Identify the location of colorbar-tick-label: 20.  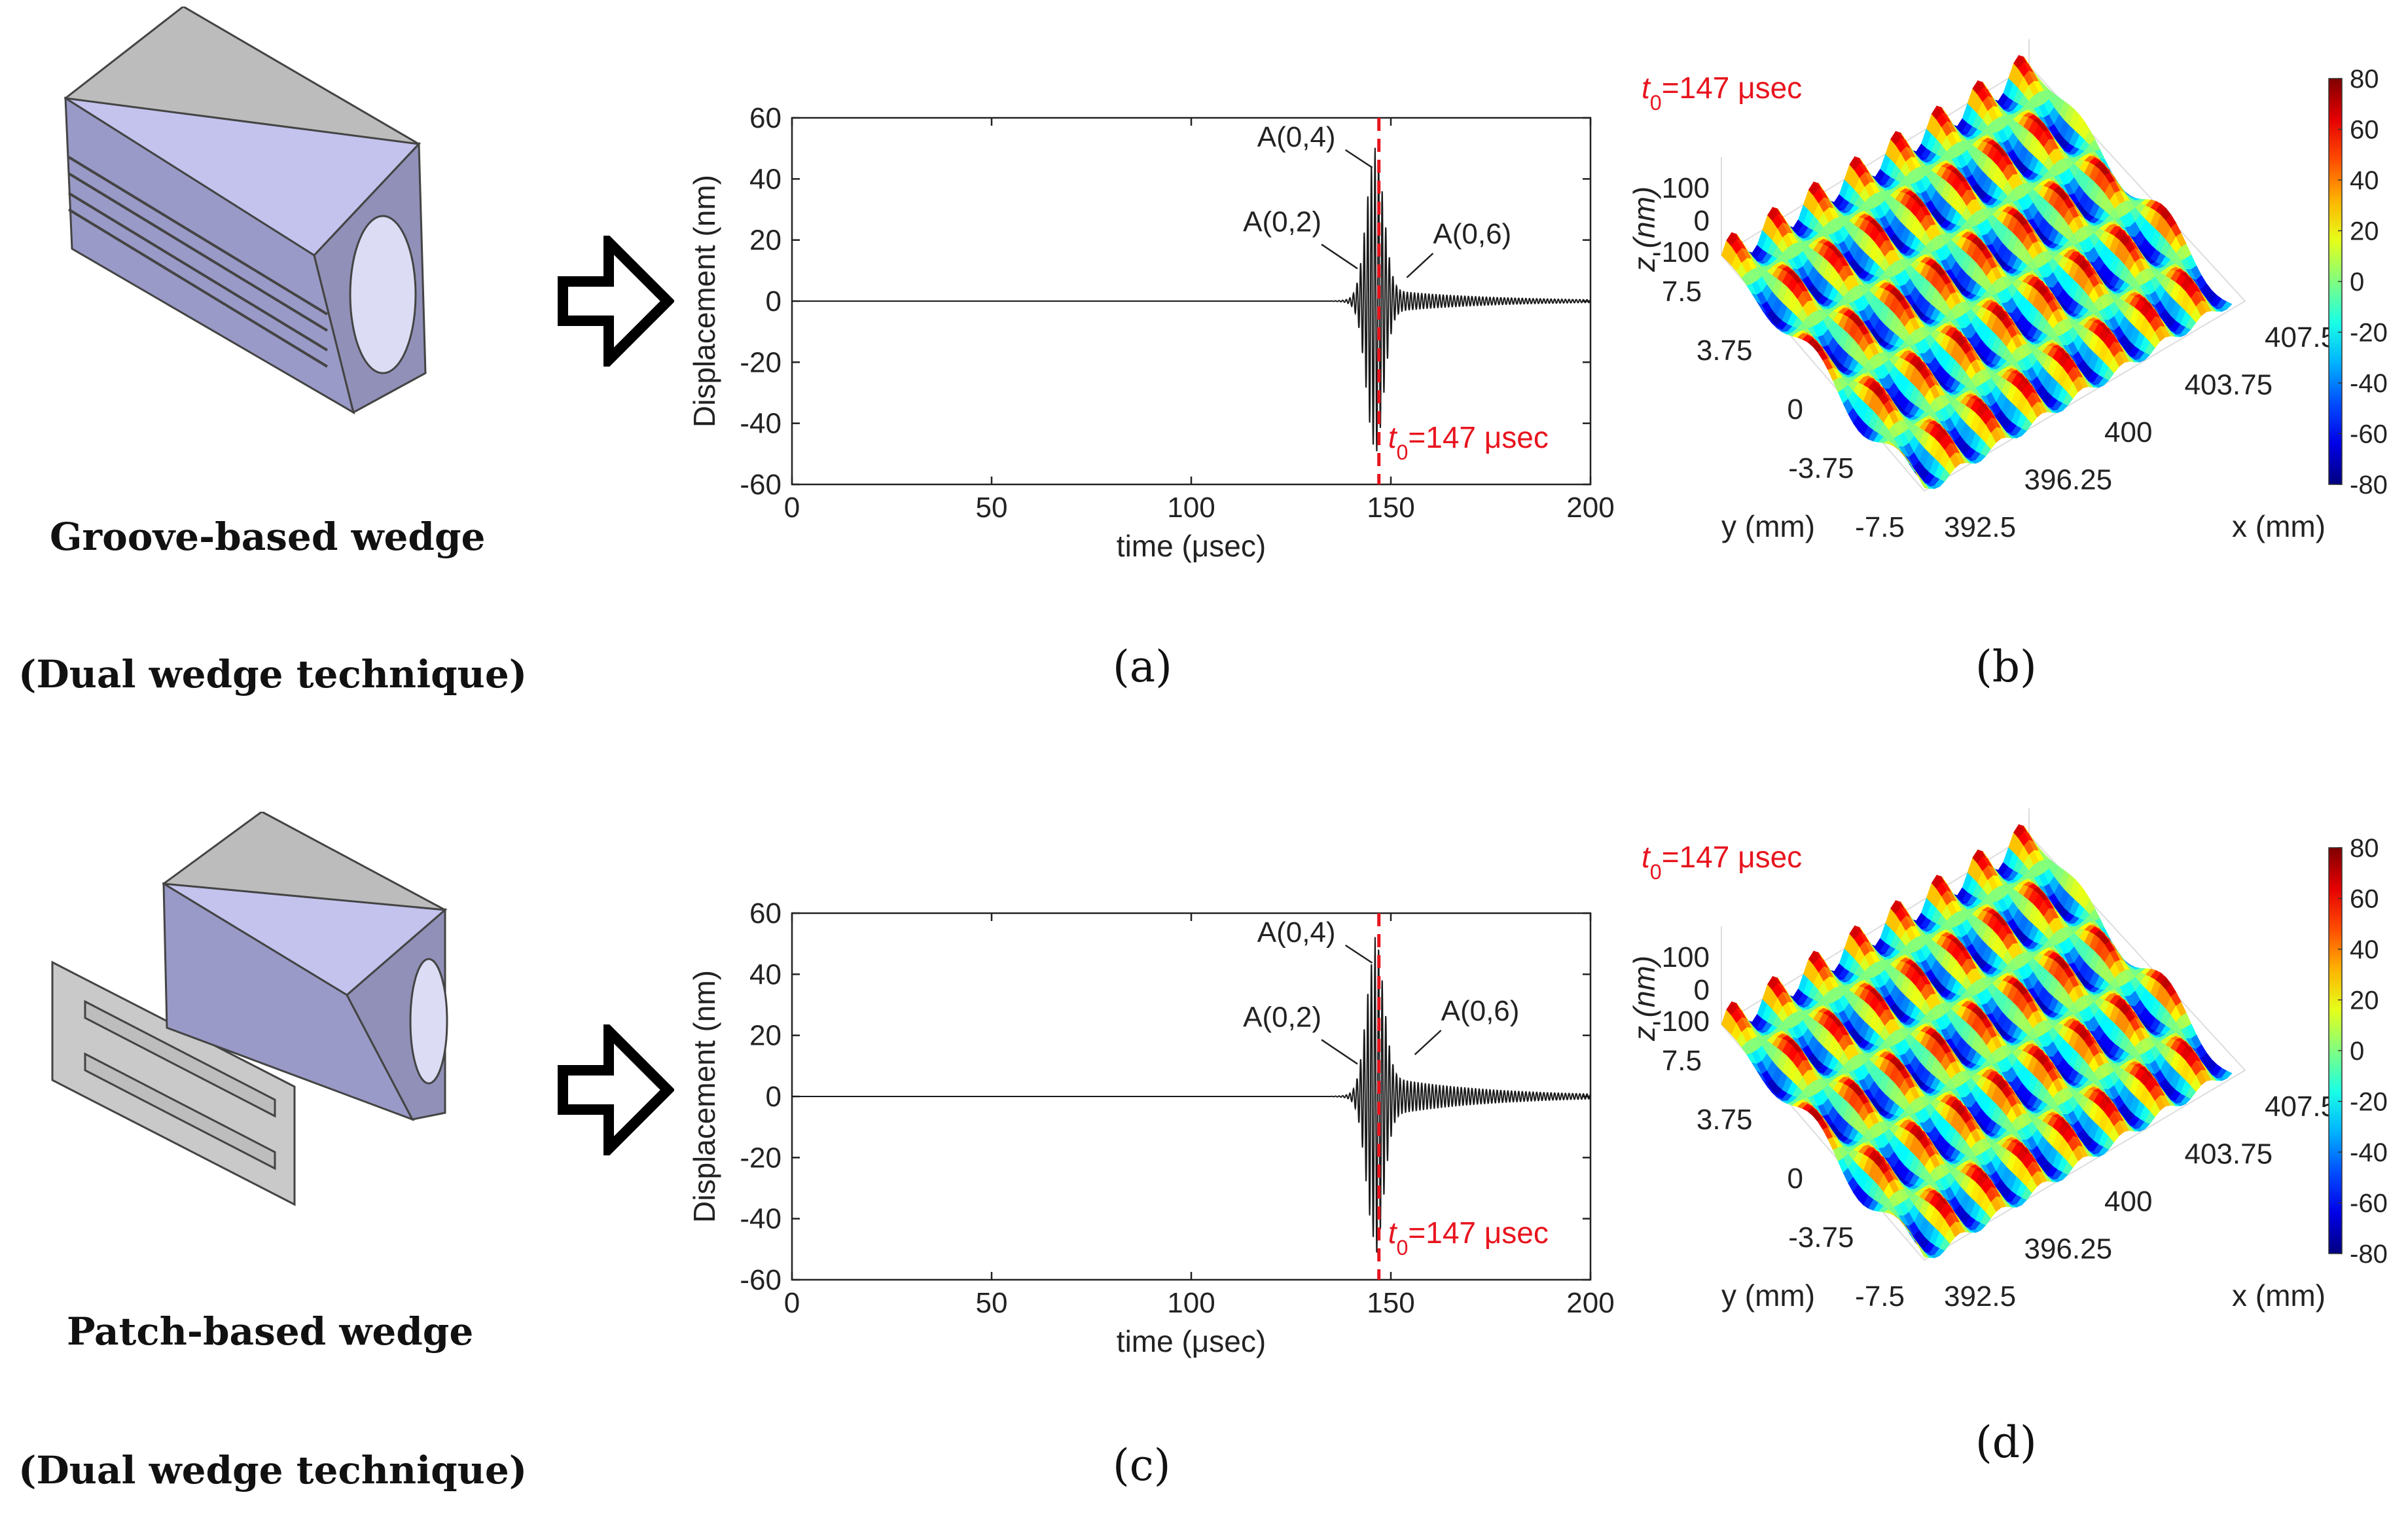
(2364, 231).